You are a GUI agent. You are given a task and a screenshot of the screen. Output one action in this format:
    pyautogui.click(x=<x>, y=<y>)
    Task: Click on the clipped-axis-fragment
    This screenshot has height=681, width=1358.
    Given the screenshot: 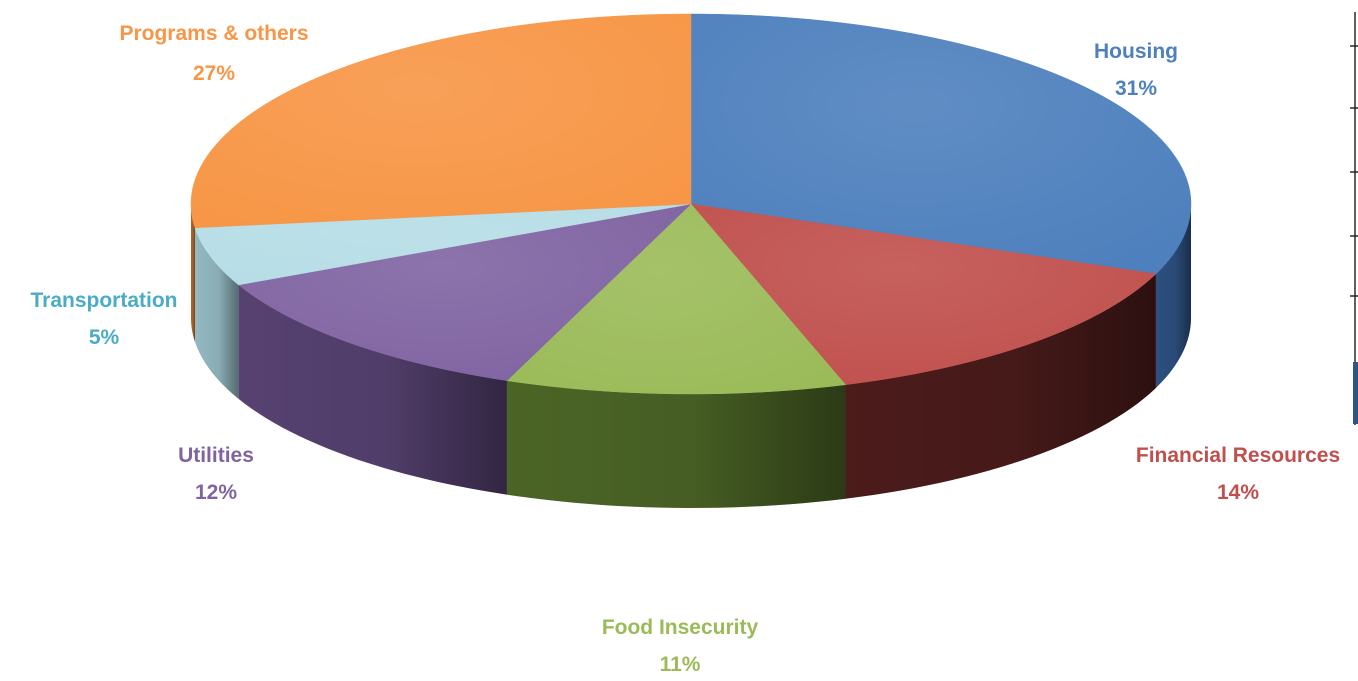 What is the action you would take?
    pyautogui.click(x=1354, y=218)
    